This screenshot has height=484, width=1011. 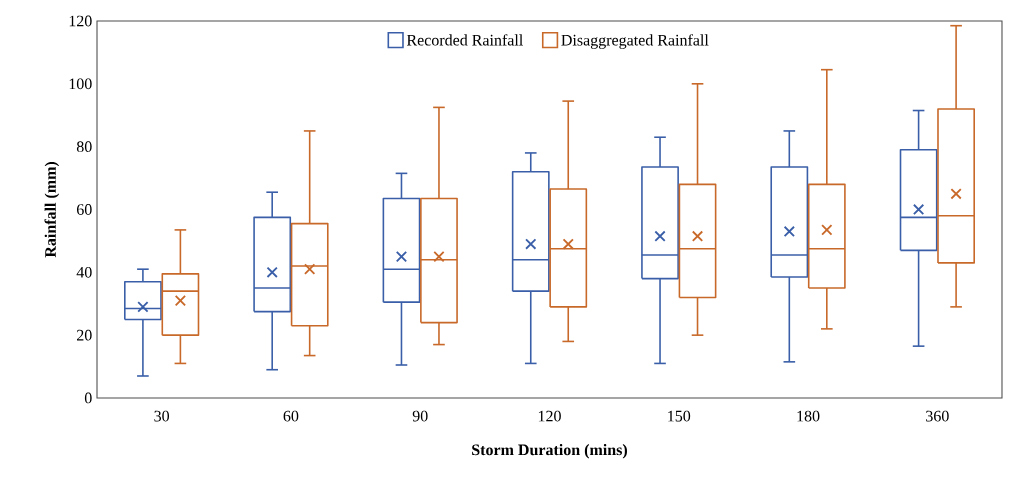 What do you see at coordinates (635, 41) in the screenshot?
I see `legend-label: Disaggregated Rainfall` at bounding box center [635, 41].